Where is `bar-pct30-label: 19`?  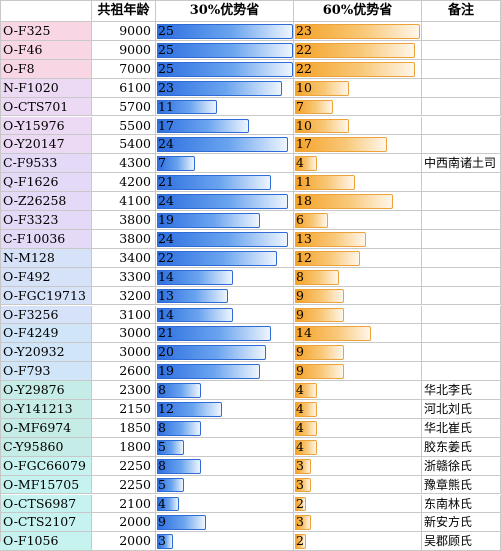
bar-pct30-label: 19 is located at coordinates (166, 219).